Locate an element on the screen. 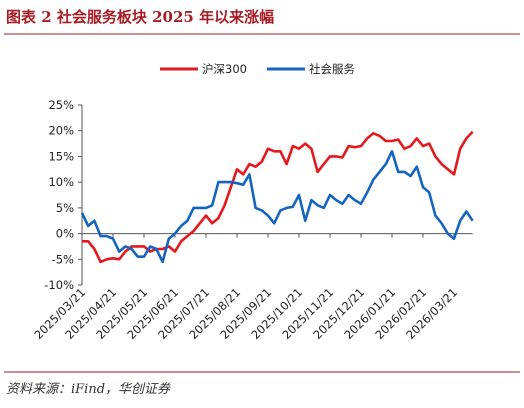 This screenshot has width=524, height=408. y-tick-label: 25% is located at coordinates (61, 105).